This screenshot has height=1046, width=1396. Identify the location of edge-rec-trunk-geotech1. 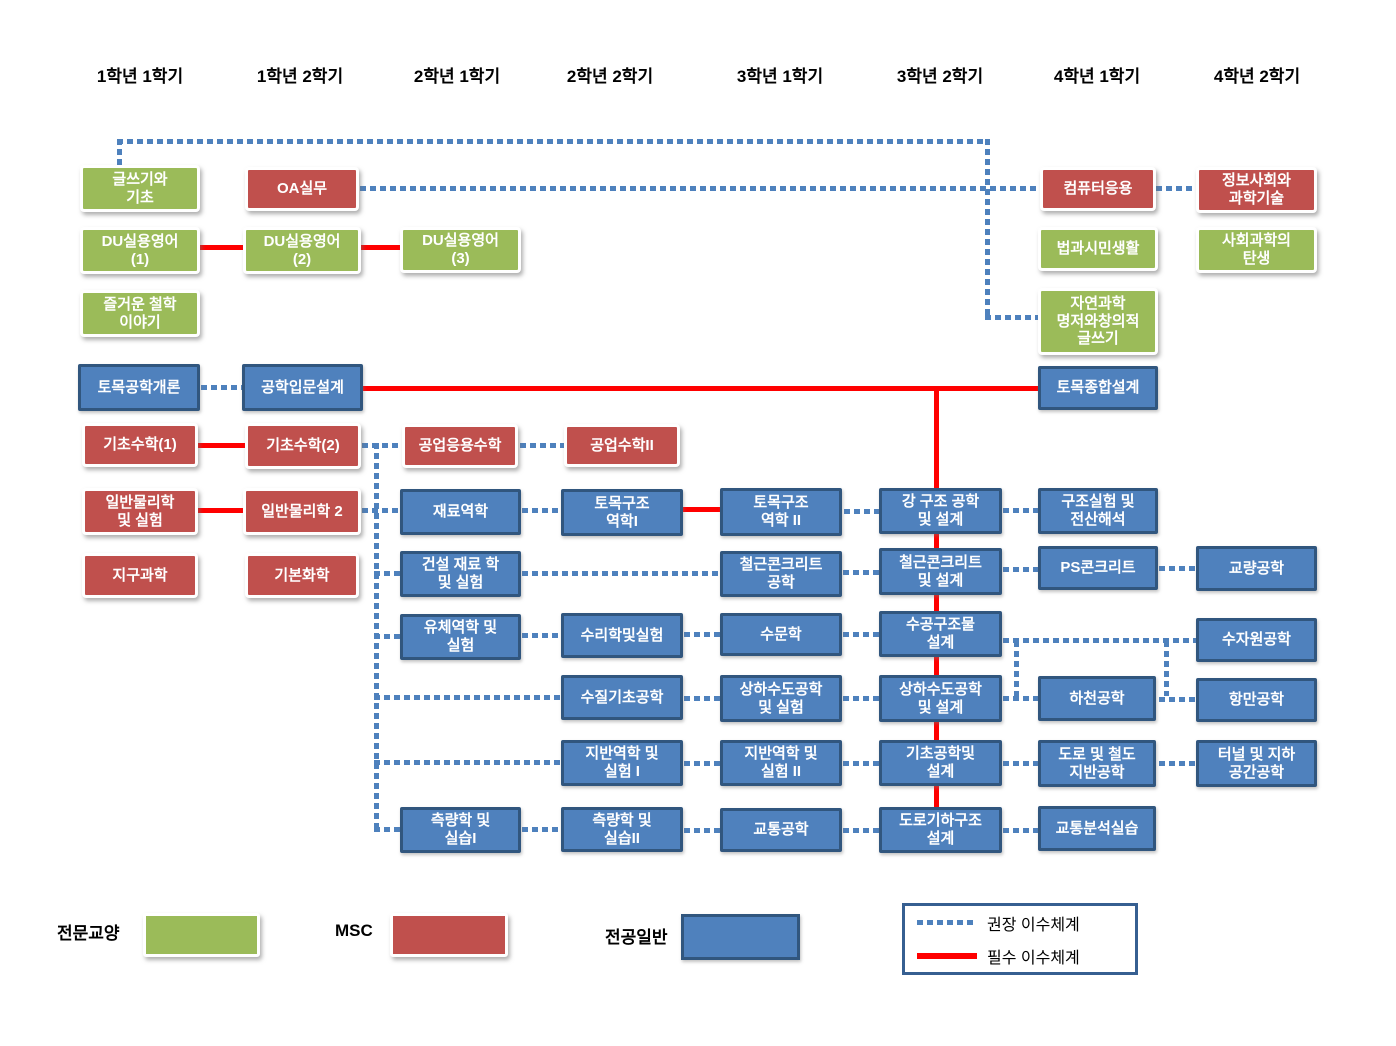
(467, 762).